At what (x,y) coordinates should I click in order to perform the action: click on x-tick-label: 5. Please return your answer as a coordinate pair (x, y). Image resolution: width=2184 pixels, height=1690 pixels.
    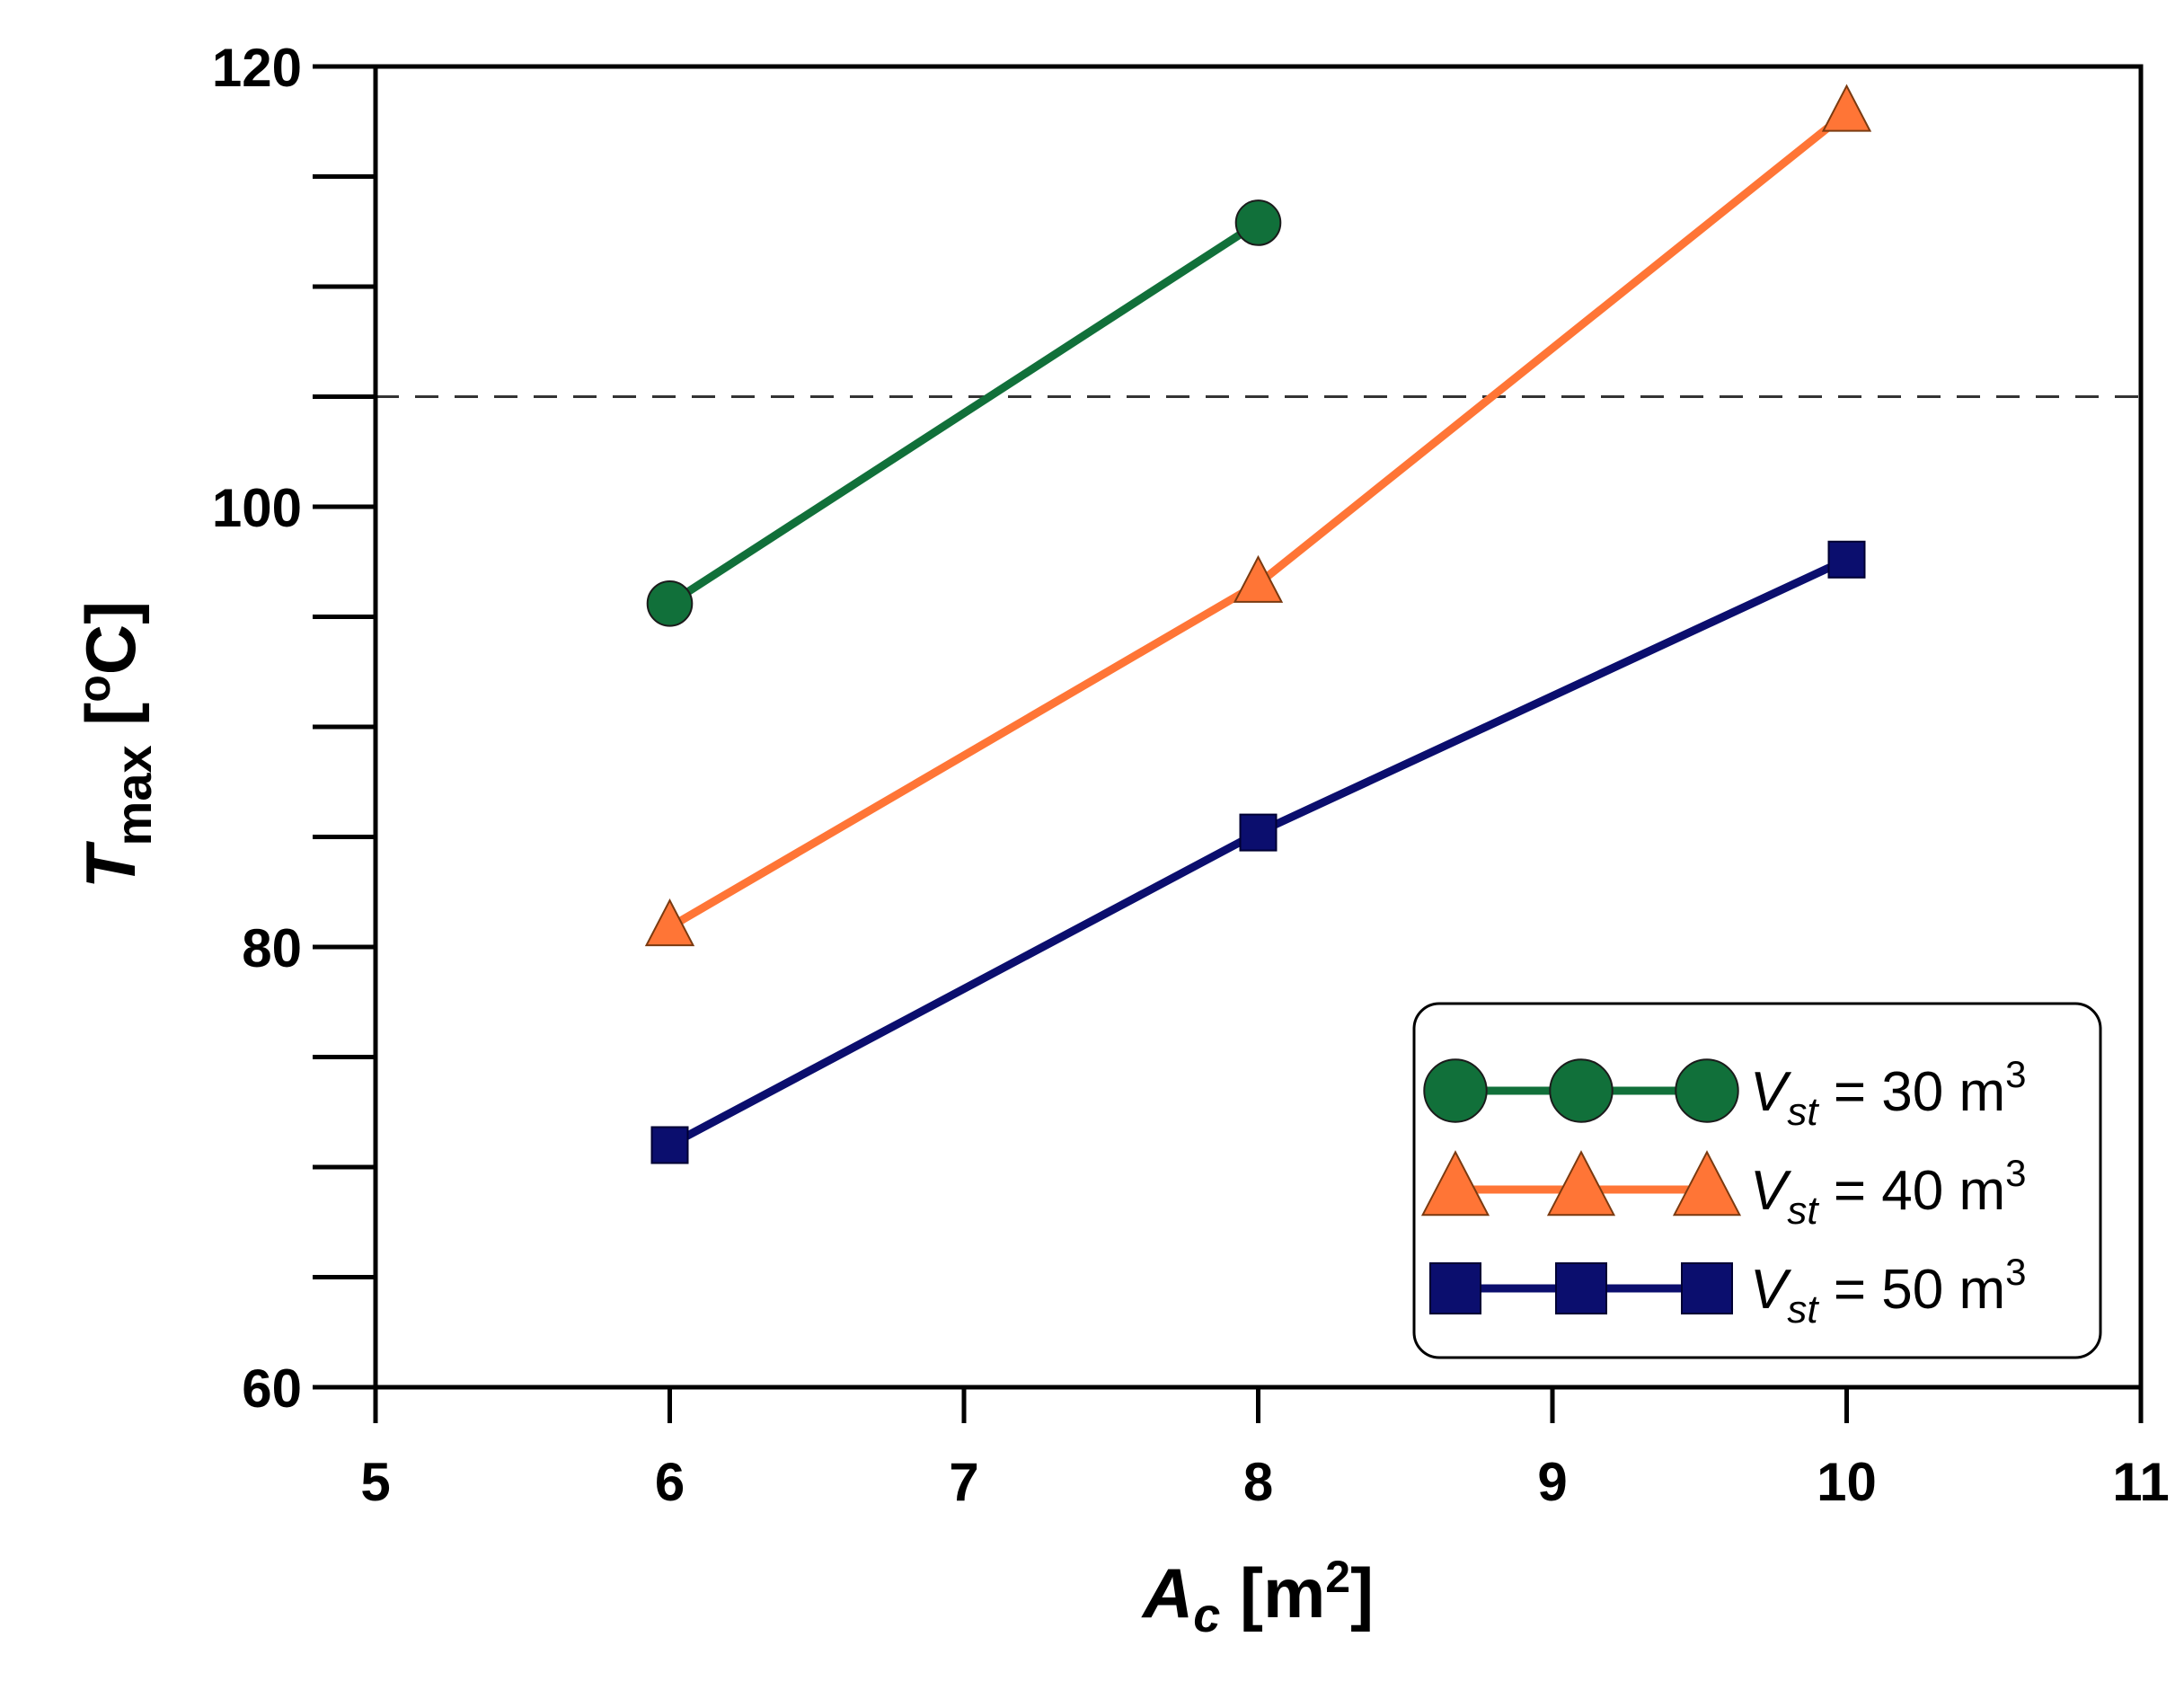
    Looking at the image, I should click on (375, 1482).